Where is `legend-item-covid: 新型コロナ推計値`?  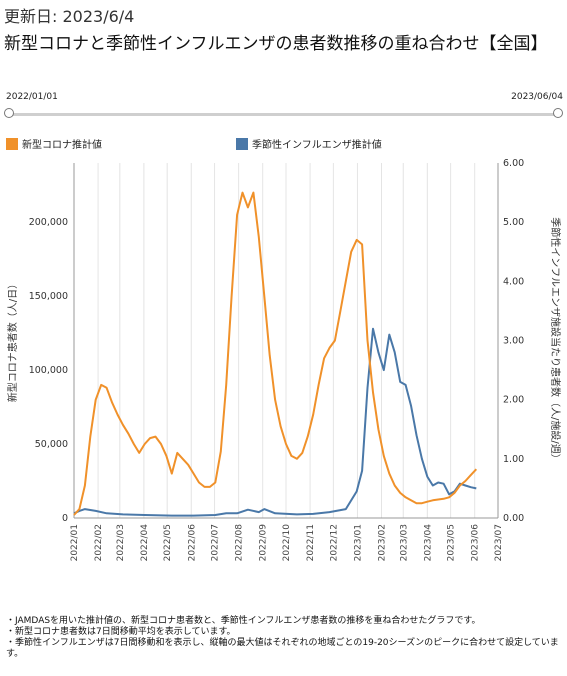 legend-item-covid: 新型コロナ推計値 is located at coordinates (54, 143).